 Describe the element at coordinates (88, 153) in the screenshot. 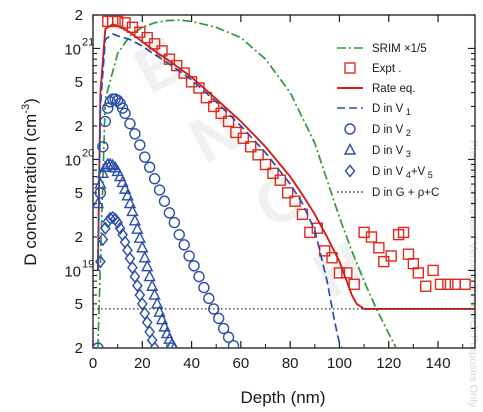

I see `y-tick-label-exp: 20` at that location.